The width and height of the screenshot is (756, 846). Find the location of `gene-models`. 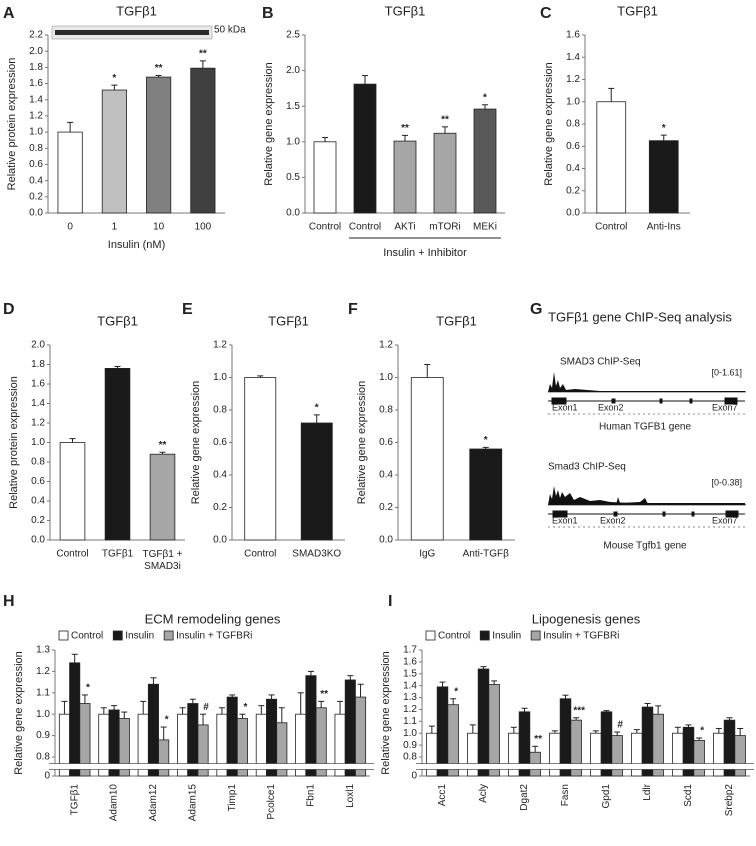

gene-models is located at coordinates (646, 462).